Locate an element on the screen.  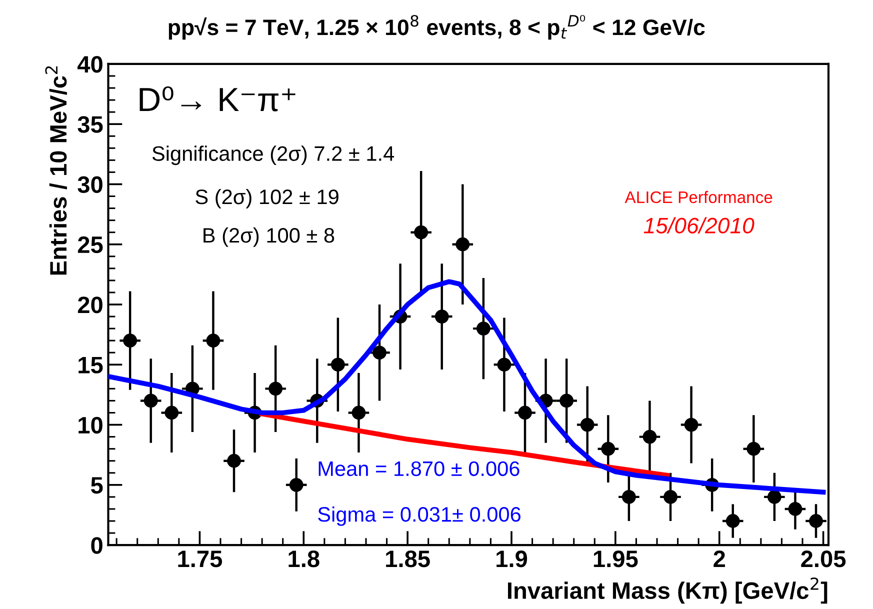
x-tick-label: 1.9 is located at coordinates (512, 559).